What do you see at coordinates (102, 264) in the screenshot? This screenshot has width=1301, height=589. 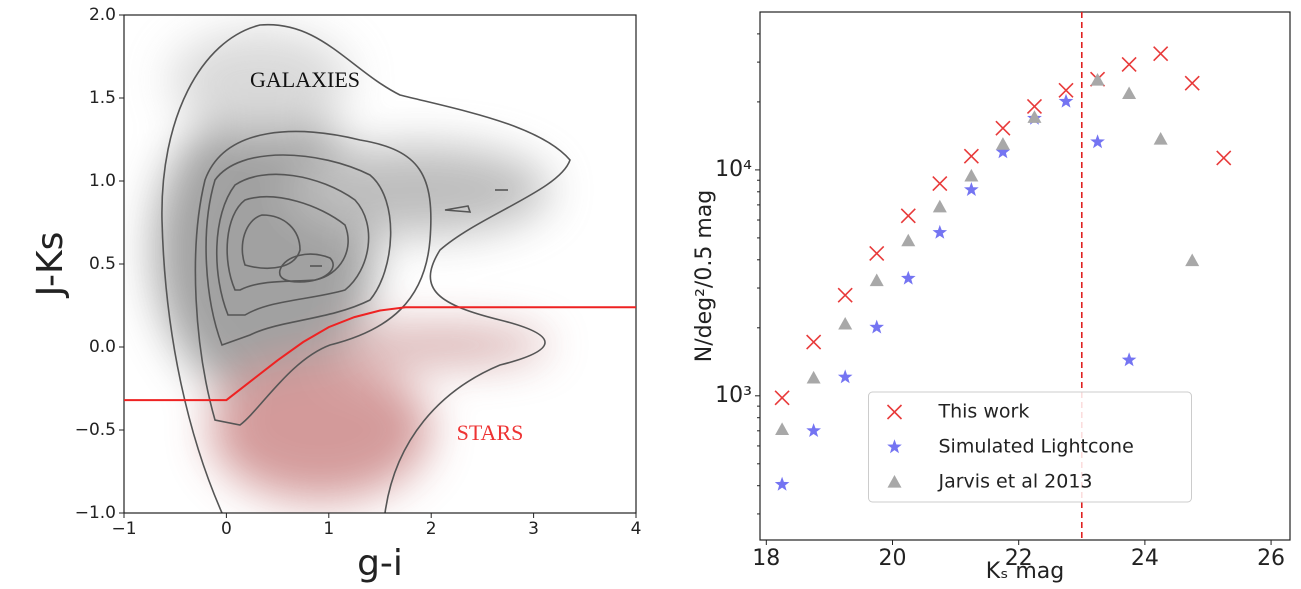 I see `y-tick-label: 0.5` at bounding box center [102, 264].